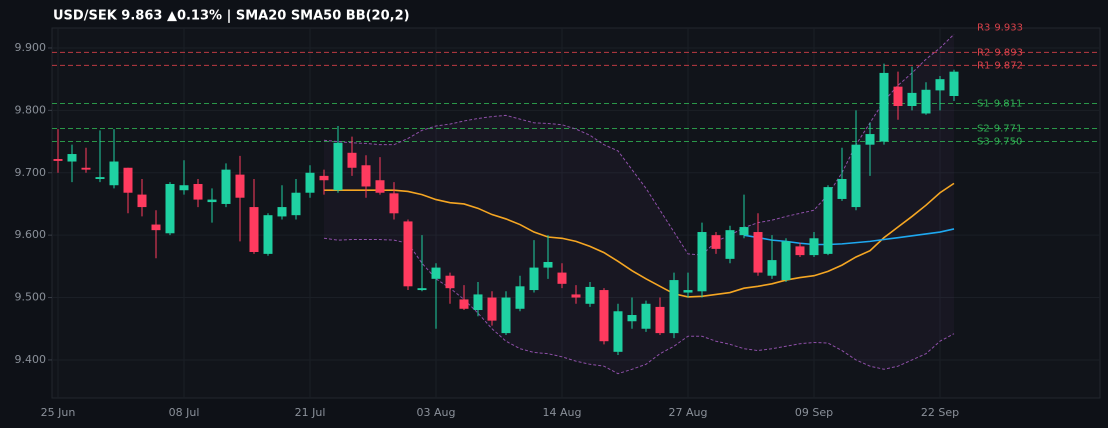 This screenshot has width=1108, height=428. What do you see at coordinates (814, 412) in the screenshot?
I see `x-tick-label: 09 Sep` at bounding box center [814, 412].